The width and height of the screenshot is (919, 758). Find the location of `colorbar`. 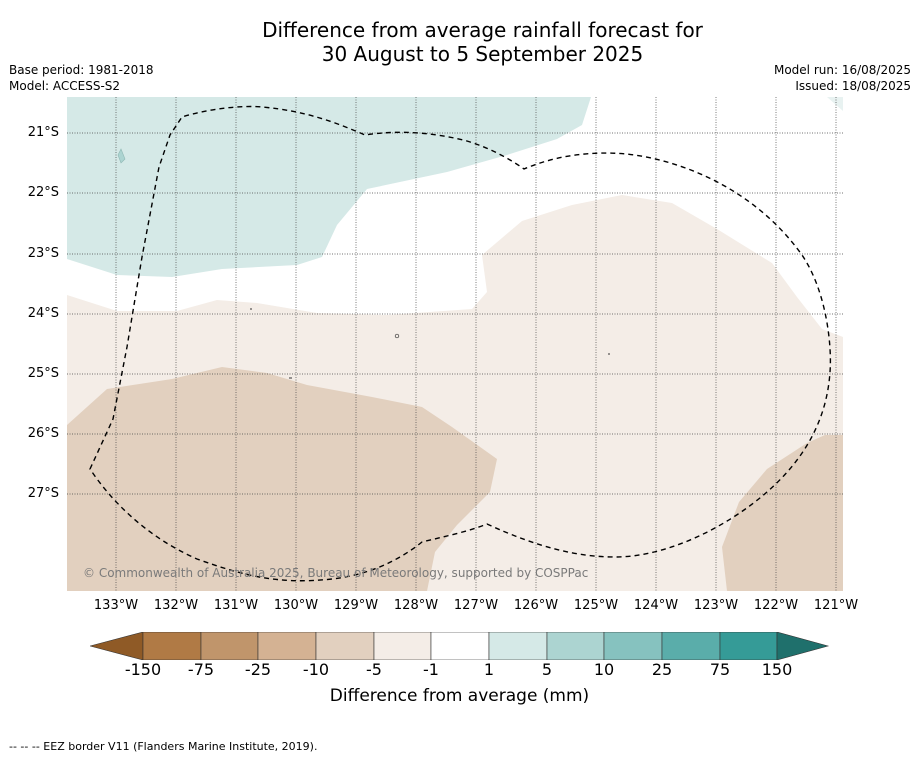

colorbar is located at coordinates (460, 646).